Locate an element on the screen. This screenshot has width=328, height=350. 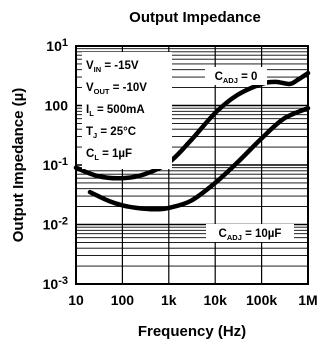
x-tick-label: 10k is located at coordinates (216, 300).